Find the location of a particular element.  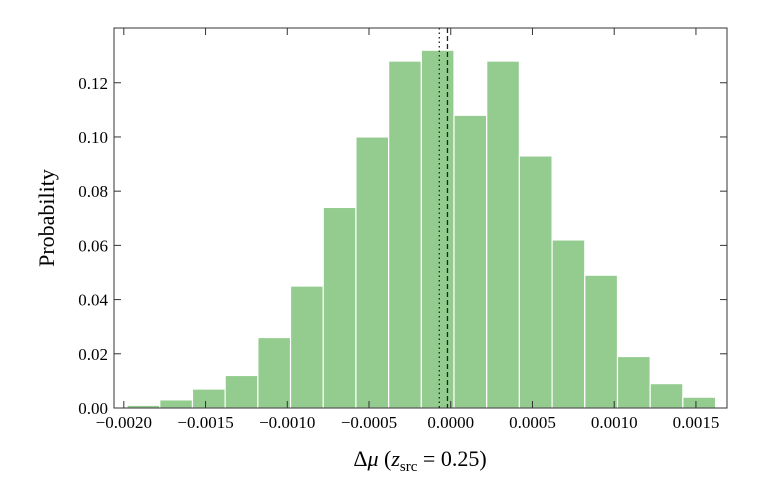

x-tick-label: 0.0005 is located at coordinates (532, 422).